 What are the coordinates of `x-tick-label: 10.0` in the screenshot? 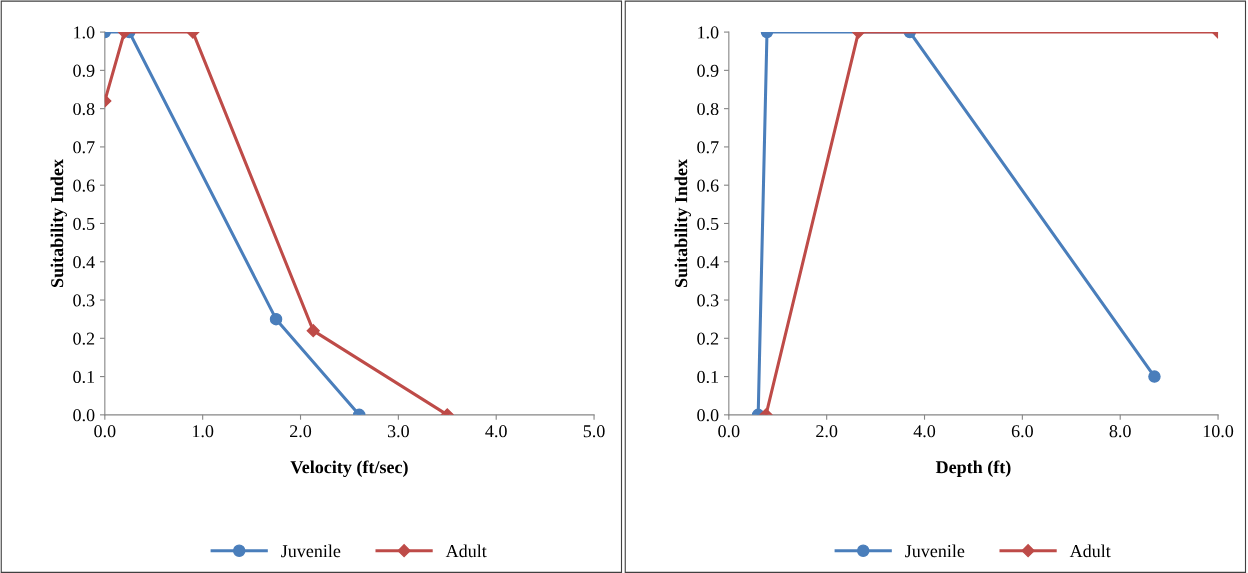 It's located at (1218, 431).